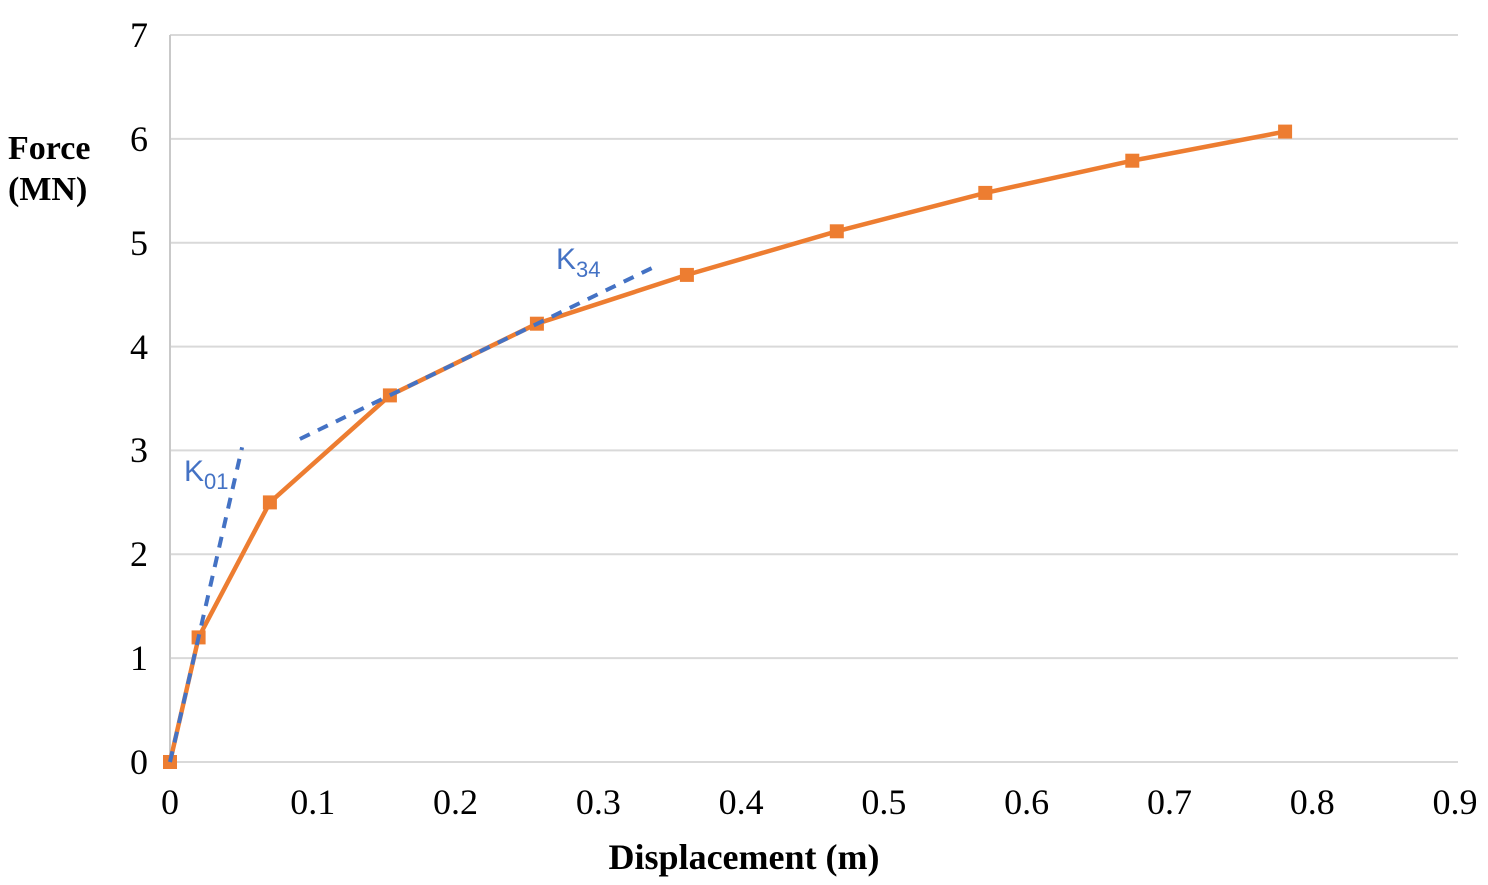 This screenshot has width=1488, height=885. Describe the element at coordinates (139, 138) in the screenshot. I see `y-tick-label-6: 6` at that location.